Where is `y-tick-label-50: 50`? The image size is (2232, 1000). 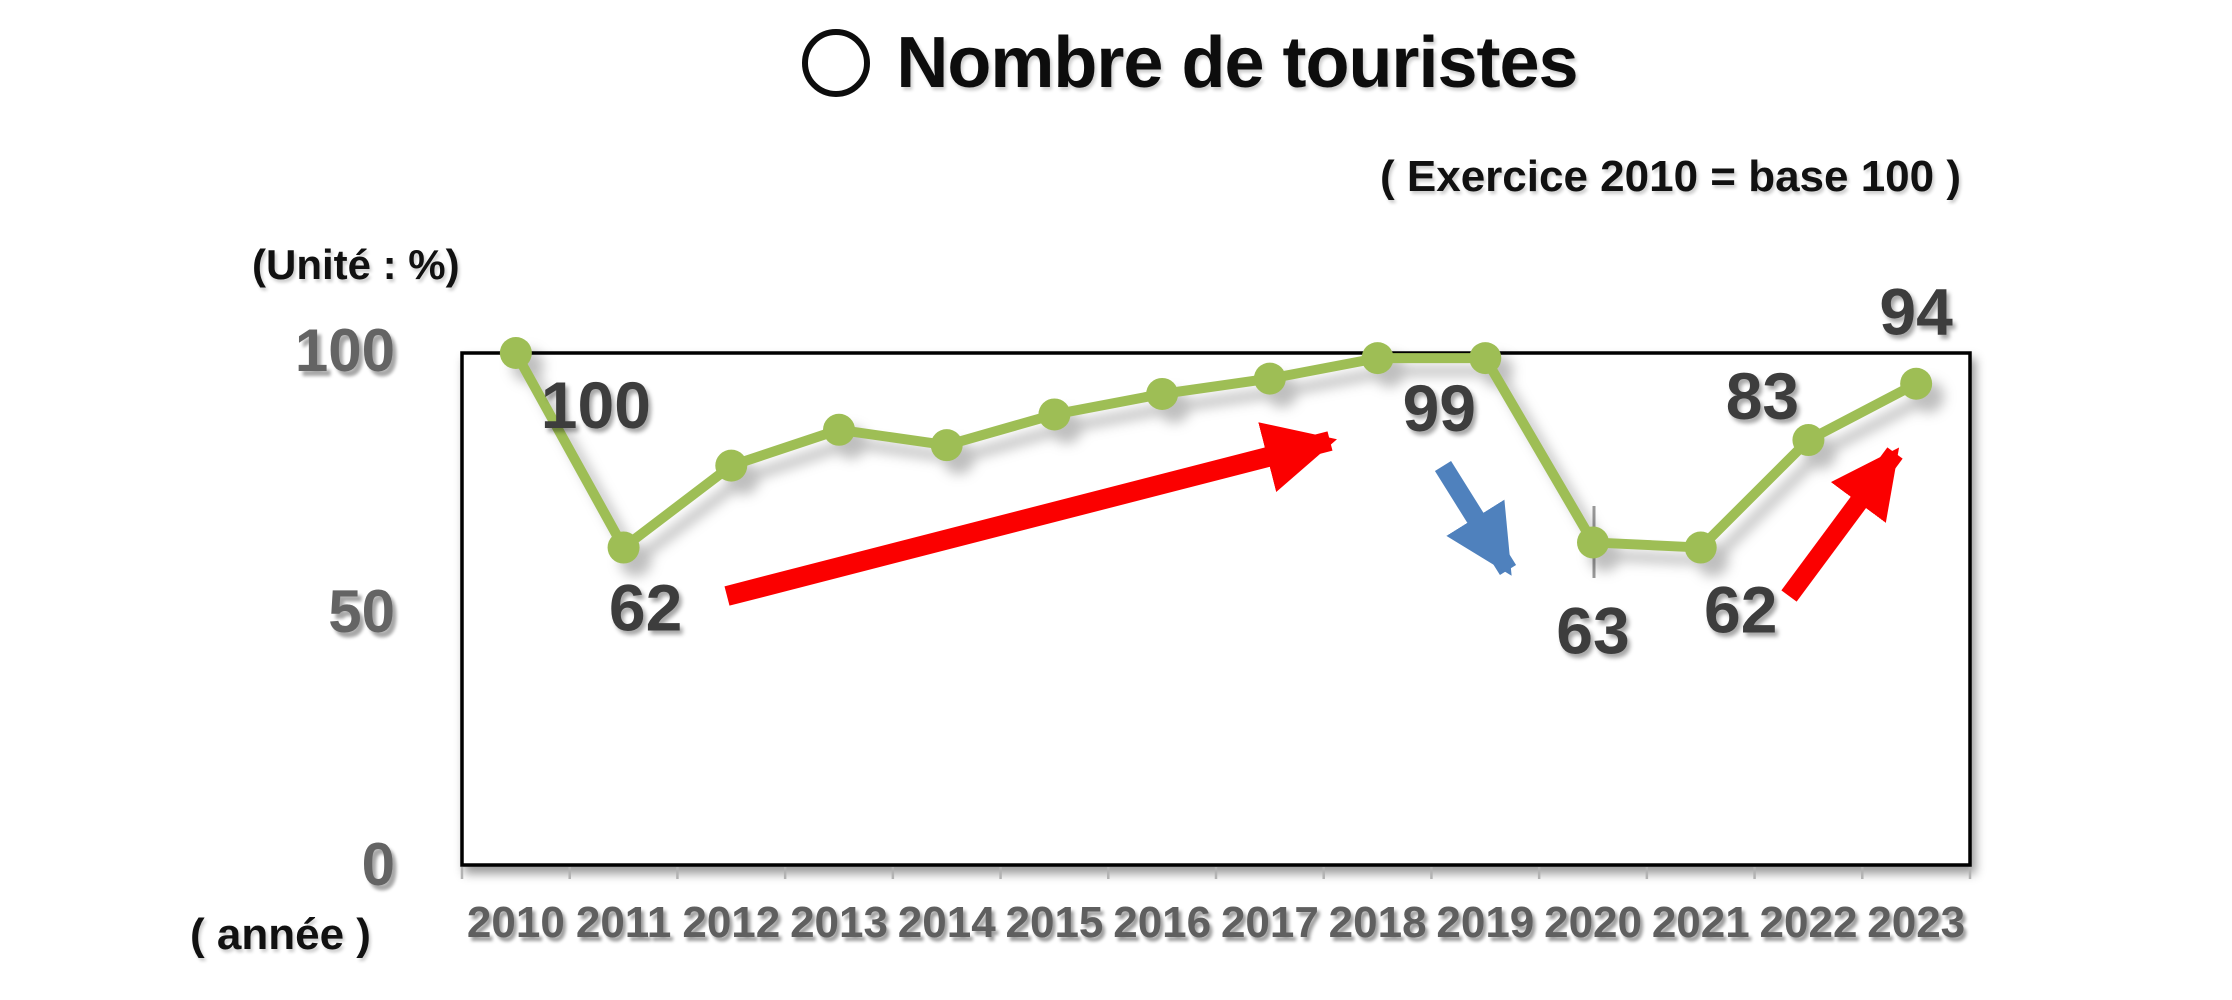 y-tick-label-50: 50 is located at coordinates (361, 611).